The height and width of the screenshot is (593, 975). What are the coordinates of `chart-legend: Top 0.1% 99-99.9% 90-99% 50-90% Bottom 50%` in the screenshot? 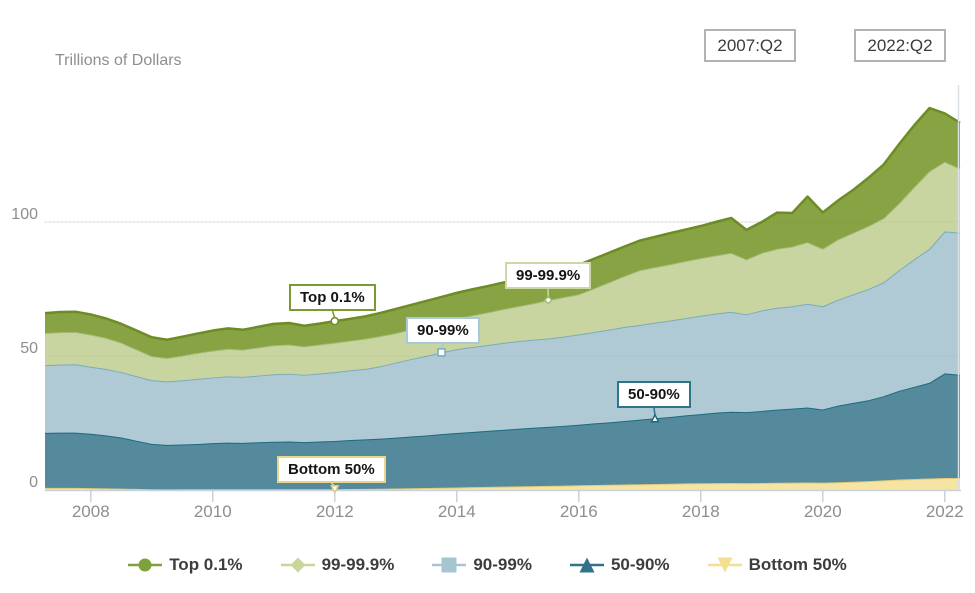 It's located at (487, 565).